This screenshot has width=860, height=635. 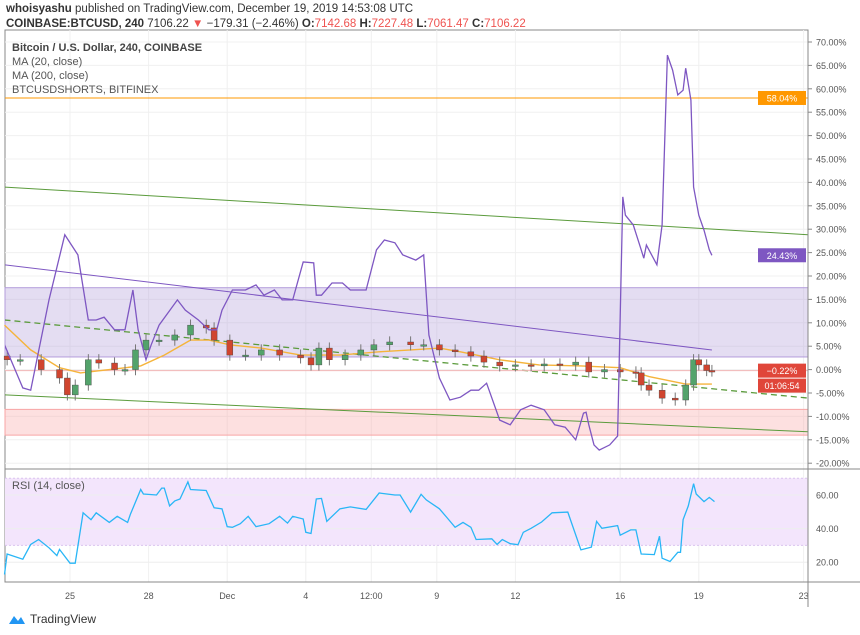 What do you see at coordinates (85, 90) in the screenshot?
I see `legend-shorts: BTCUSDSHORTS, BITFINEX` at bounding box center [85, 90].